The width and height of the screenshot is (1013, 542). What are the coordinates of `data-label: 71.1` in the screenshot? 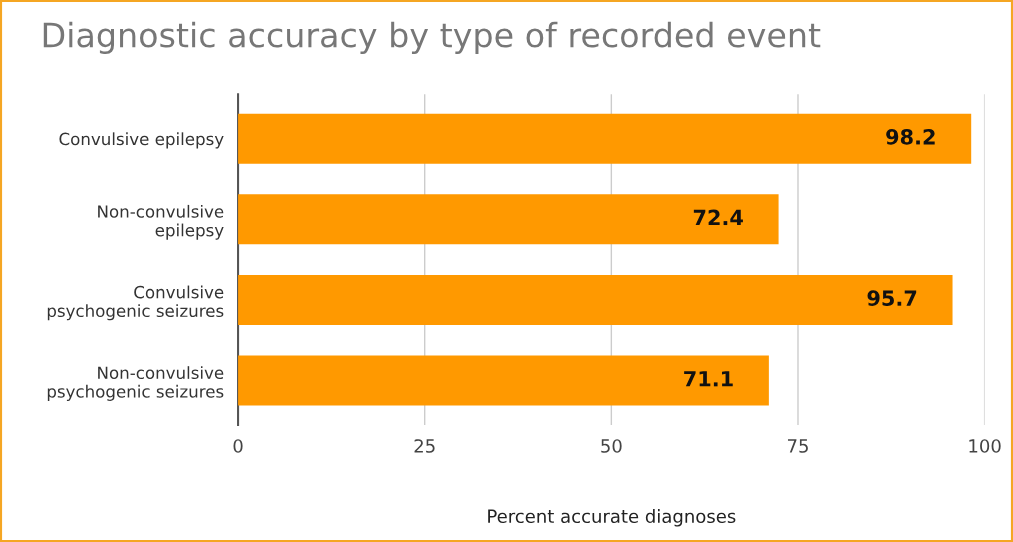 It's located at (708, 379).